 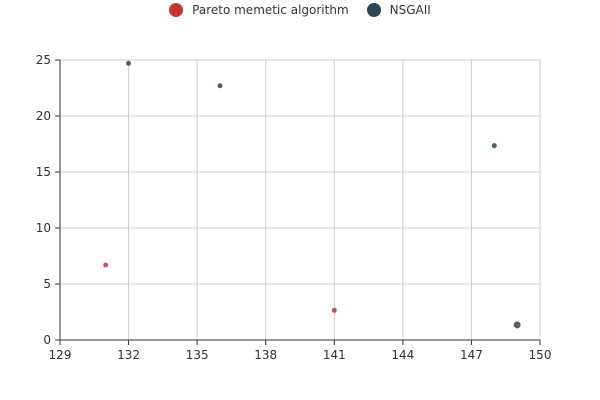 I want to click on y-tick-label: 0, so click(x=47, y=340).